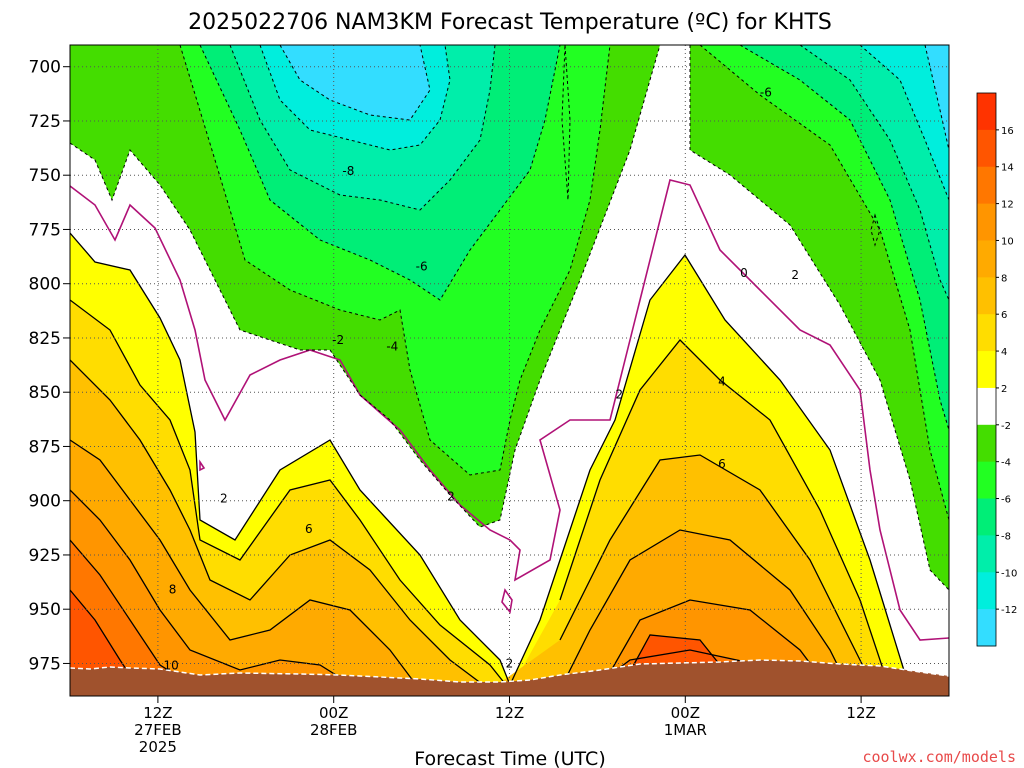 Image resolution: width=1024 pixels, height=768 pixels. Describe the element at coordinates (333, 730) in the screenshot. I see `x-tick-label: 28FEB` at that location.